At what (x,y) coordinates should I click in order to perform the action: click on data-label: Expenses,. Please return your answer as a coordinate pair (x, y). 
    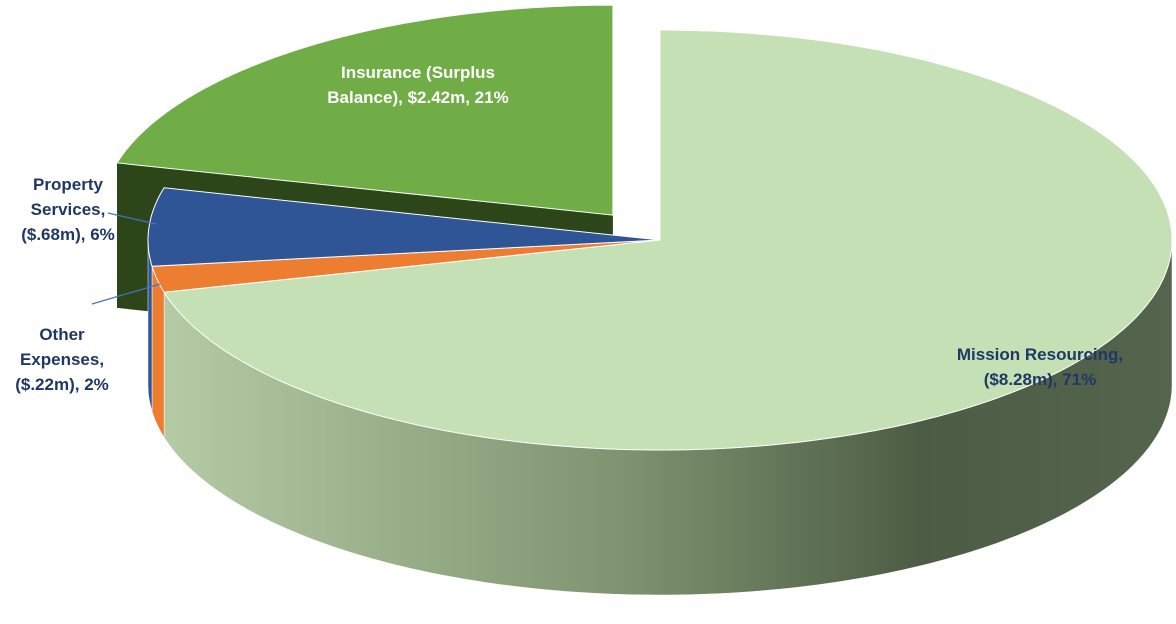
    Looking at the image, I should click on (62, 359).